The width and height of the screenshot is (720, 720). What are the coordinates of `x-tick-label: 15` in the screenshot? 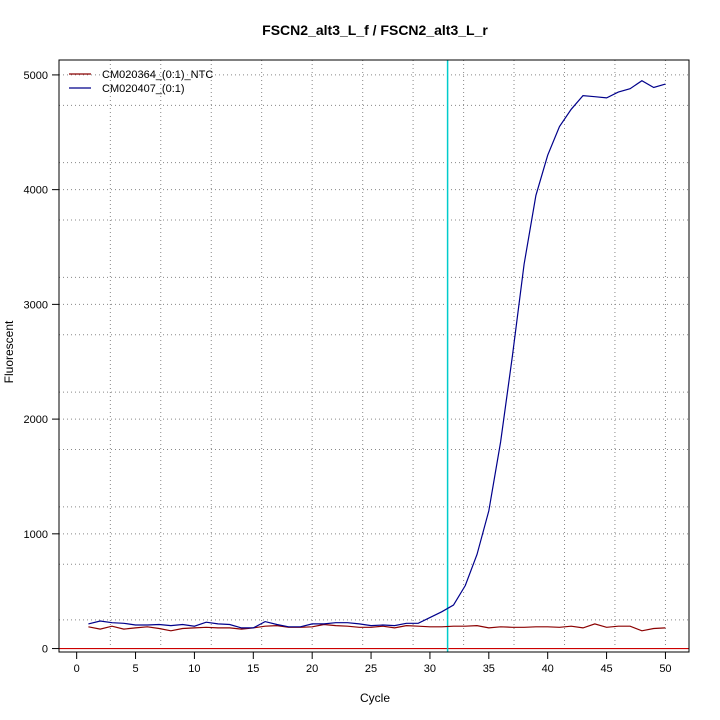 It's located at (253, 669).